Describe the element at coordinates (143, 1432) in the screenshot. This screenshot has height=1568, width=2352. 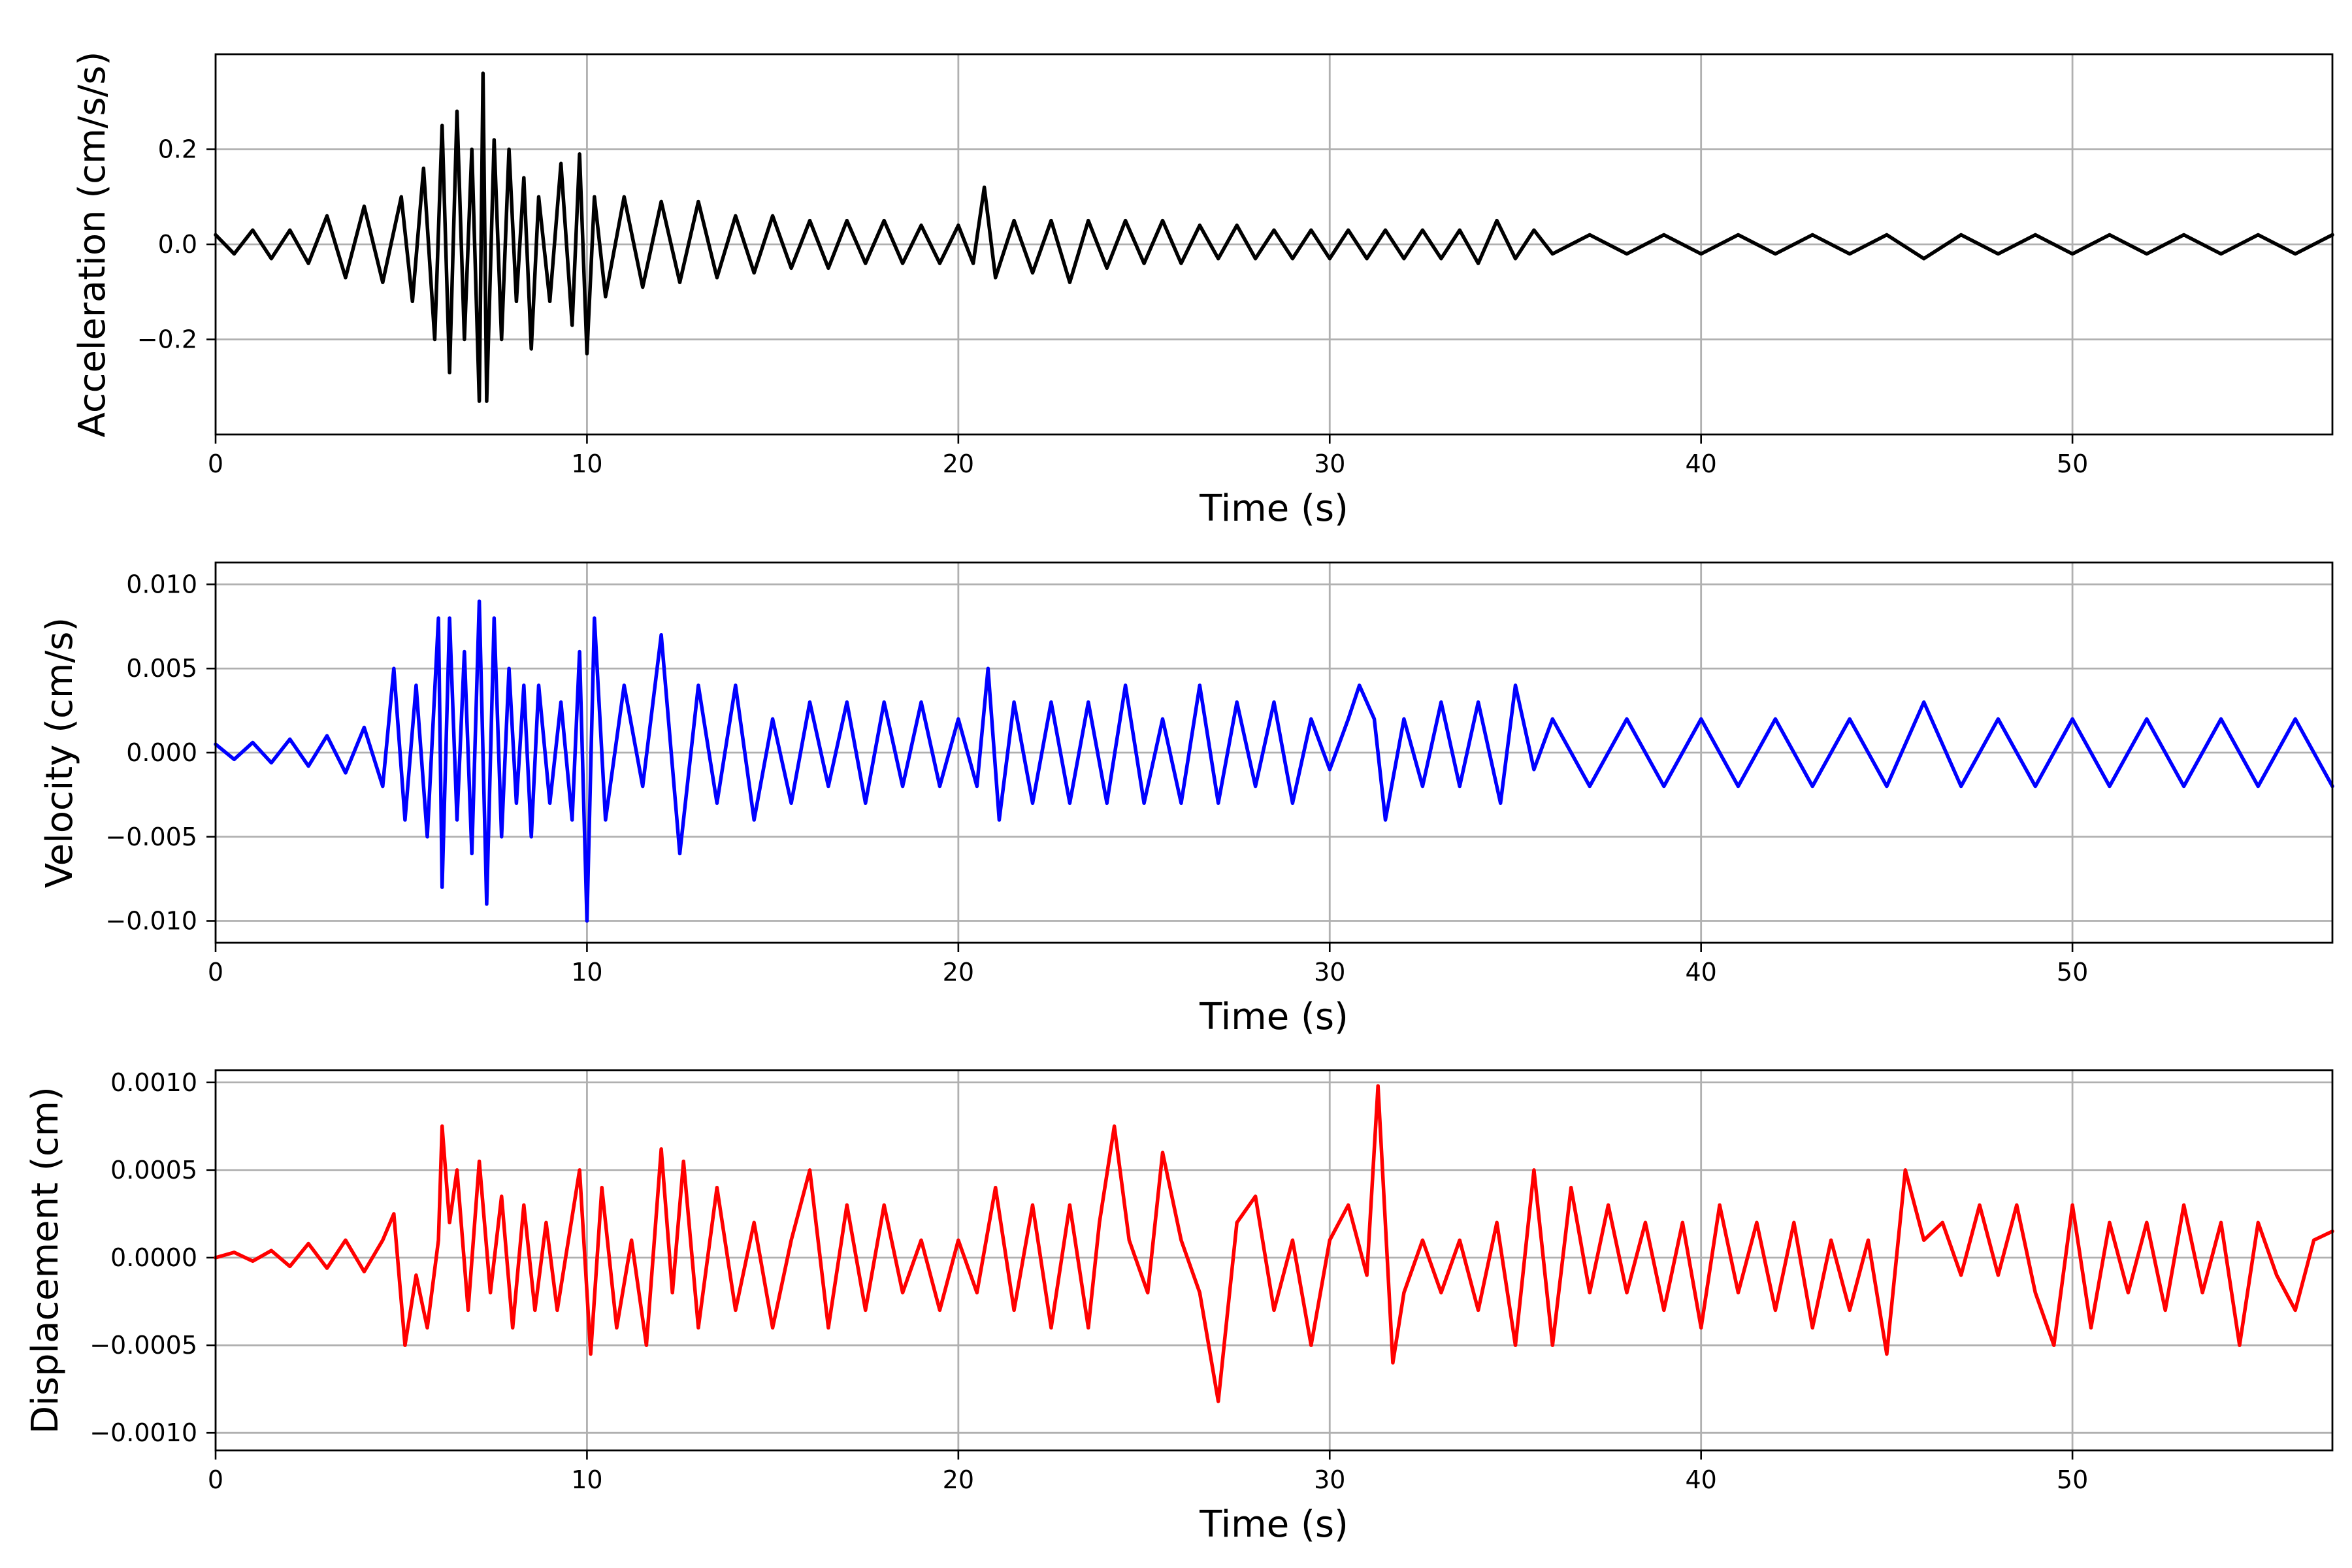
I see `displacement-y-tick-label: −0.0010` at that location.